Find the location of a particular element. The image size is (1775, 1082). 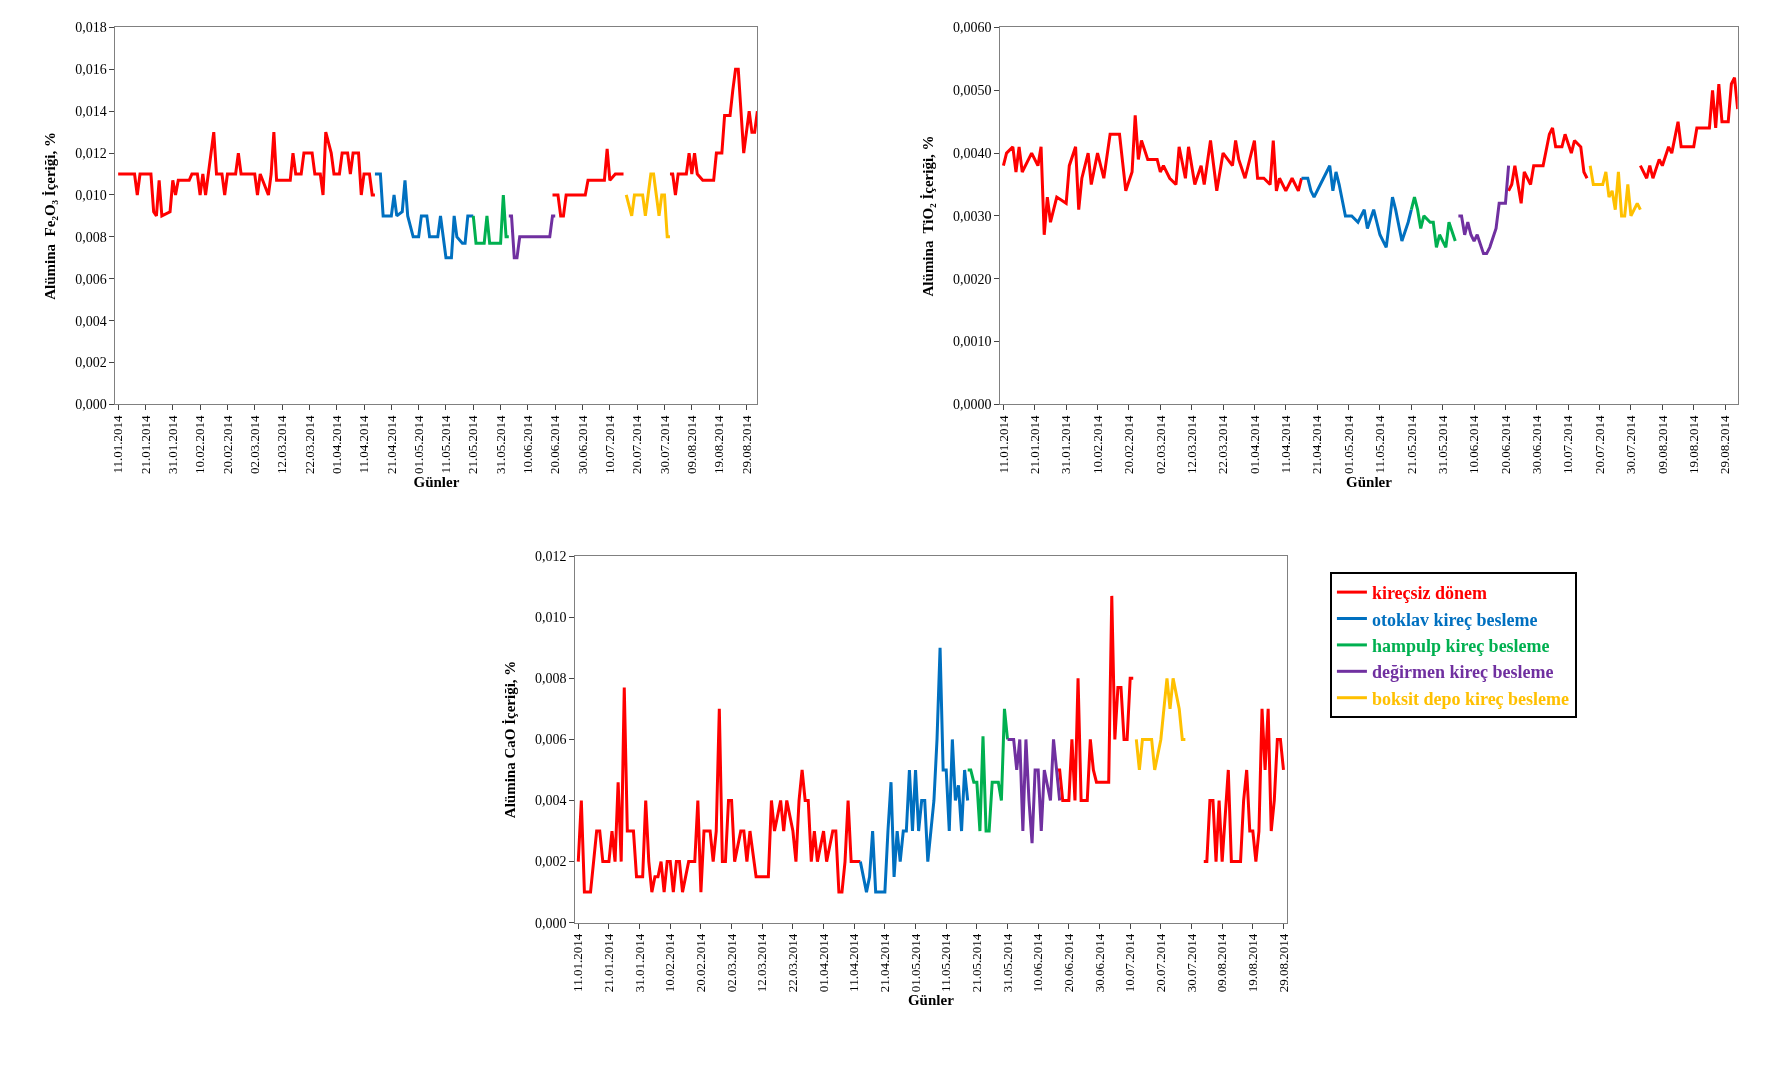

y-tick-label: 0,0000 is located at coordinates (972, 405).